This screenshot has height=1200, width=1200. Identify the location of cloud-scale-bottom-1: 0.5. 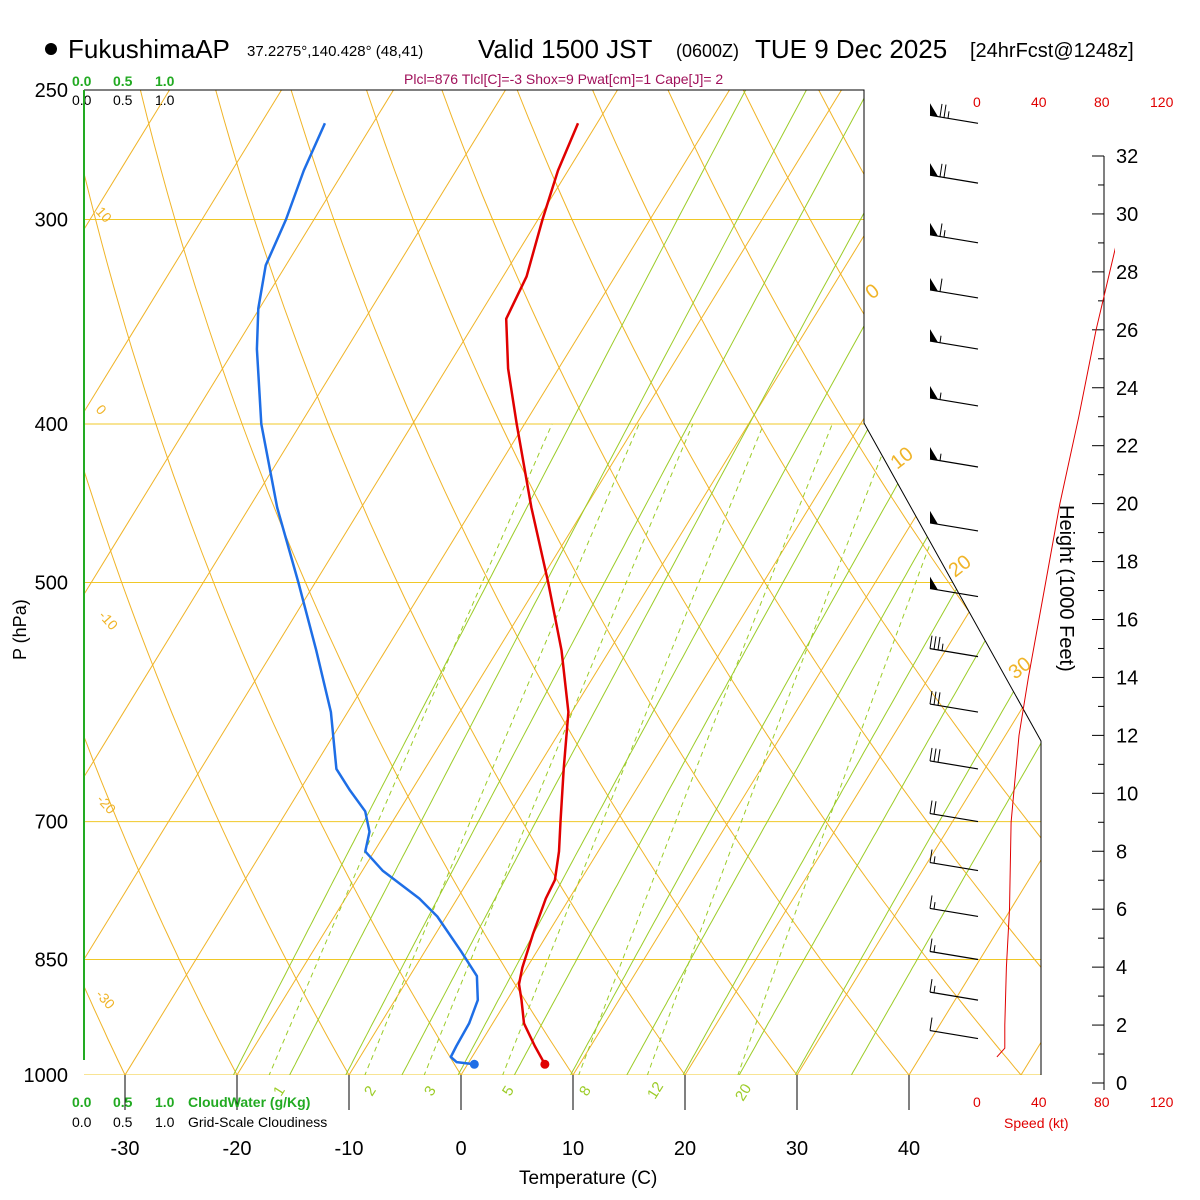
(123, 1102).